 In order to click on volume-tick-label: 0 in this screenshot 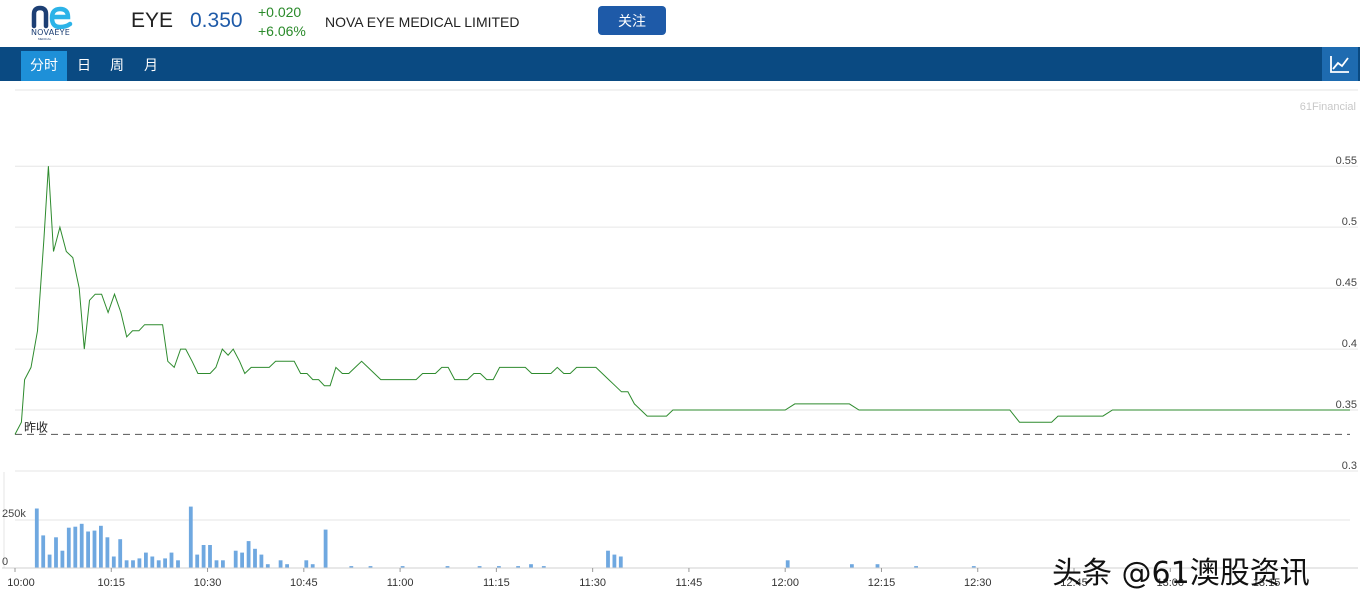, I will do `click(5, 562)`.